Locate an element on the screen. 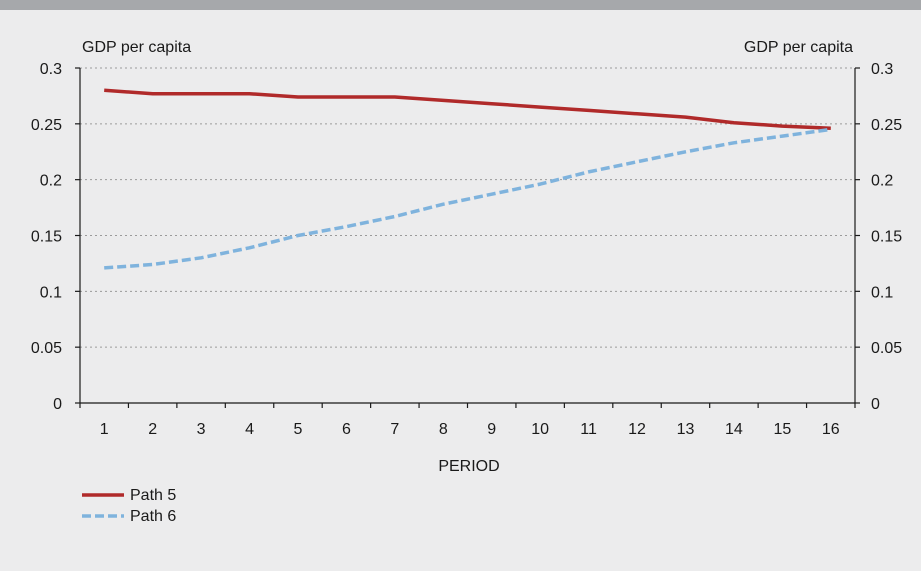  x-tick-label-10: 11 is located at coordinates (588, 429).